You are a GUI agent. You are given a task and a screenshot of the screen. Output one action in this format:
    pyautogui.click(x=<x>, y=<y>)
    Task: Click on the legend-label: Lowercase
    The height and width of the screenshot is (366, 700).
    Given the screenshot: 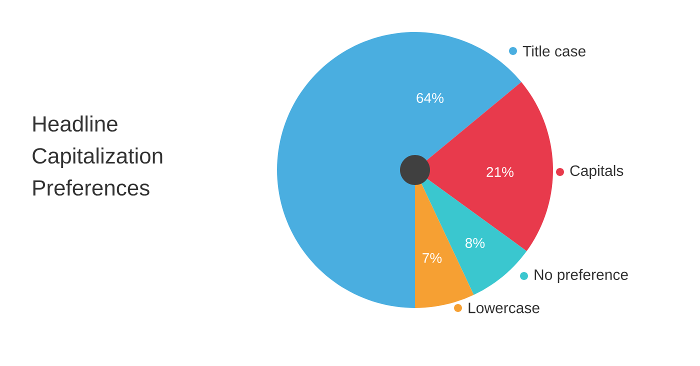 What is the action you would take?
    pyautogui.click(x=504, y=308)
    